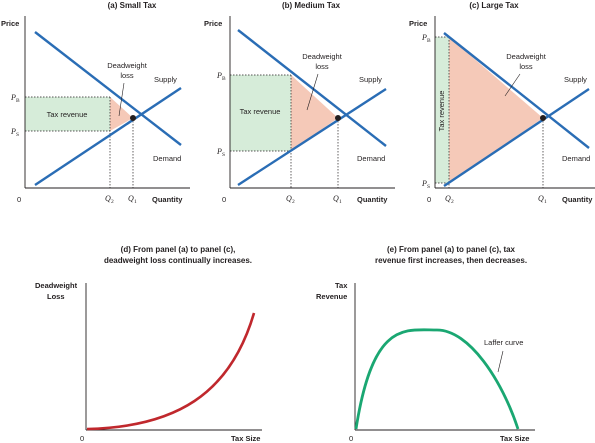 The width and height of the screenshot is (595, 443). I want to click on panel-b-pb-label: P B, so click(221, 76).